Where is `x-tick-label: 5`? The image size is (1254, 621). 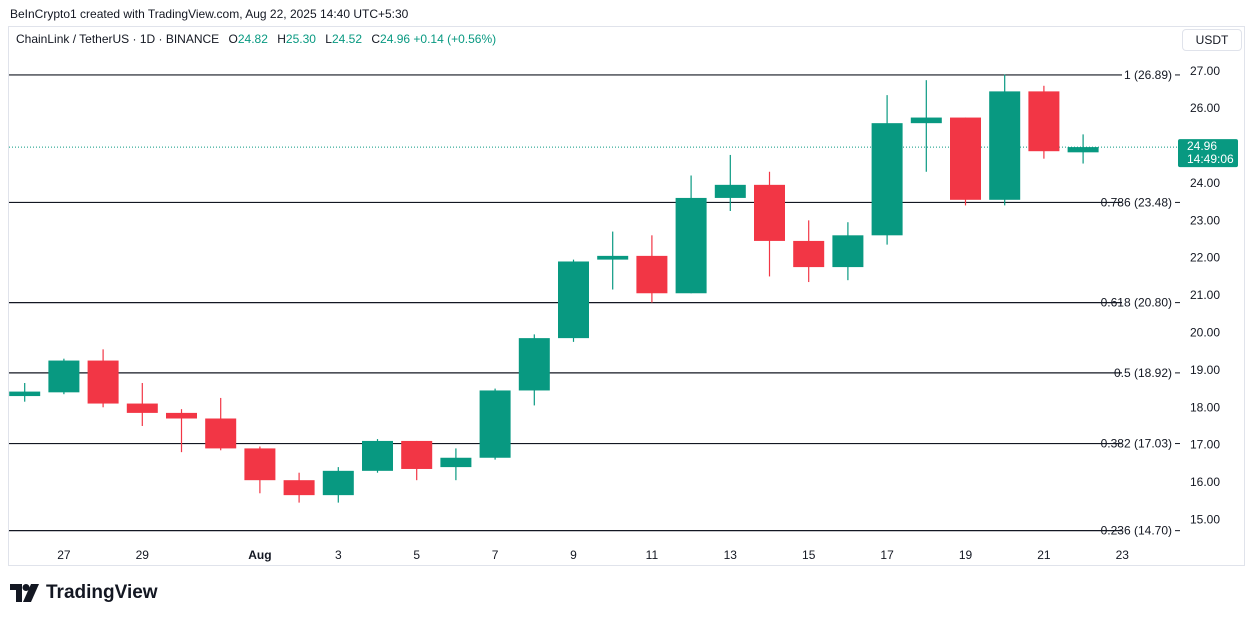 x-tick-label: 5 is located at coordinates (416, 555).